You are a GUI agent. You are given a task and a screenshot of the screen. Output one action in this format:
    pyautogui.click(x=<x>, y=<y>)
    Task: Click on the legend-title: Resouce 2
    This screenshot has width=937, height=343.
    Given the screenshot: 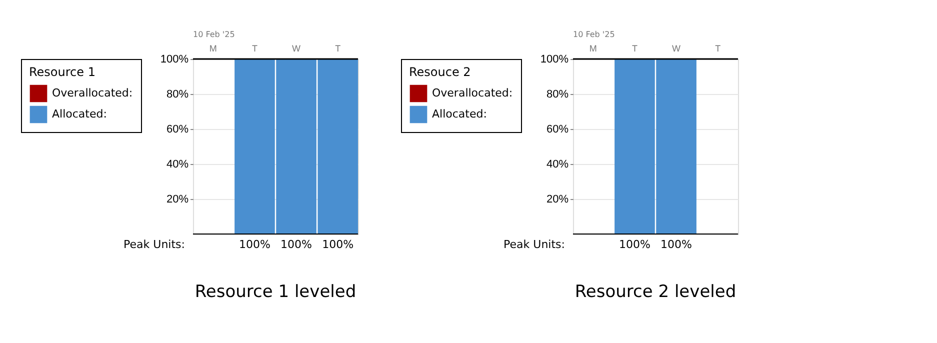 What is the action you would take?
    pyautogui.click(x=440, y=72)
    